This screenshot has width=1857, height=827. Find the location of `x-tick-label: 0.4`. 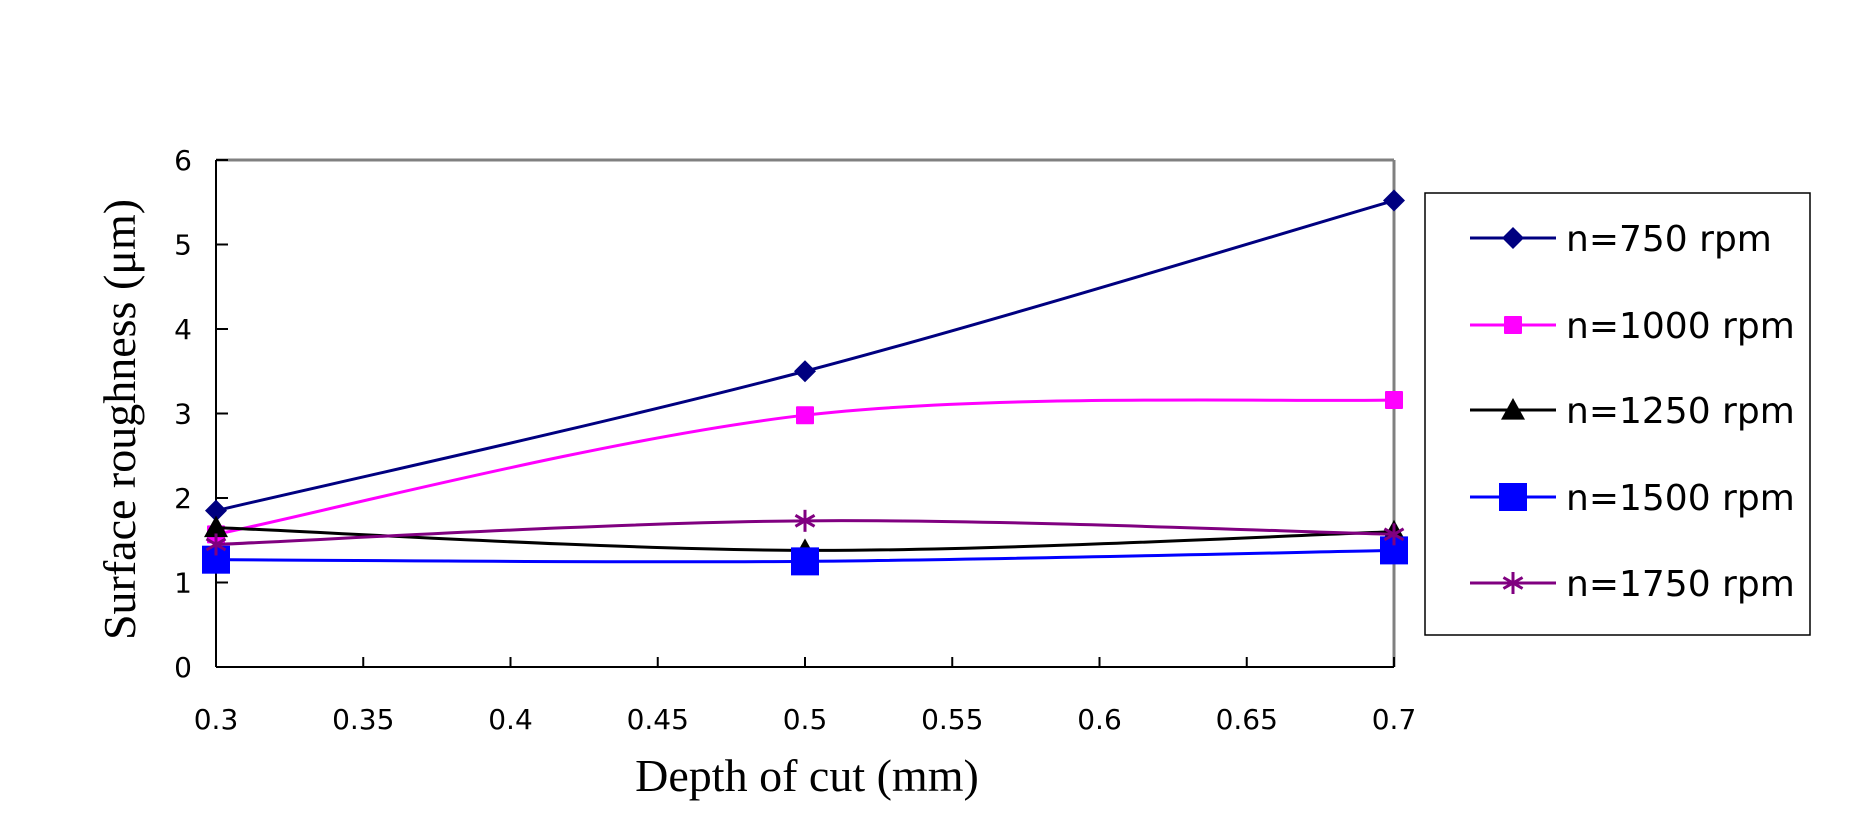

x-tick-label: 0.4 is located at coordinates (510, 719).